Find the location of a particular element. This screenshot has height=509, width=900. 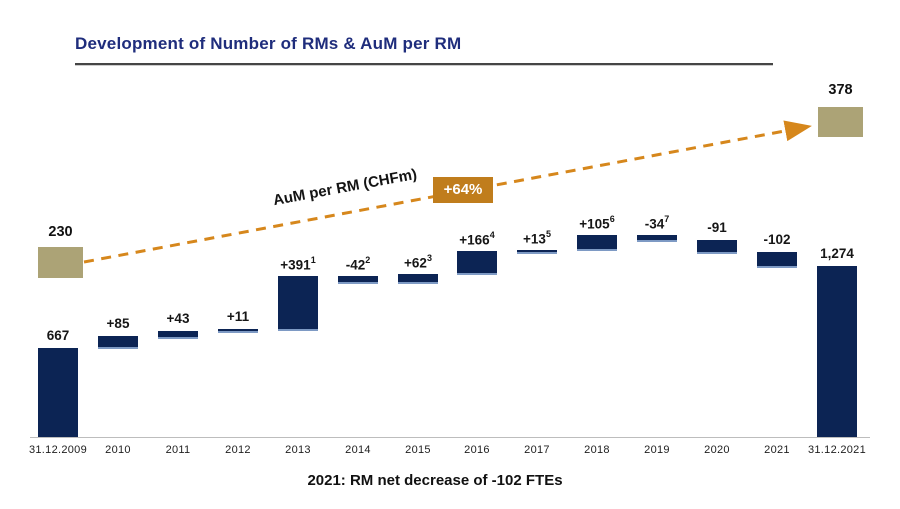

bar-value-label: +1056 is located at coordinates (597, 223).